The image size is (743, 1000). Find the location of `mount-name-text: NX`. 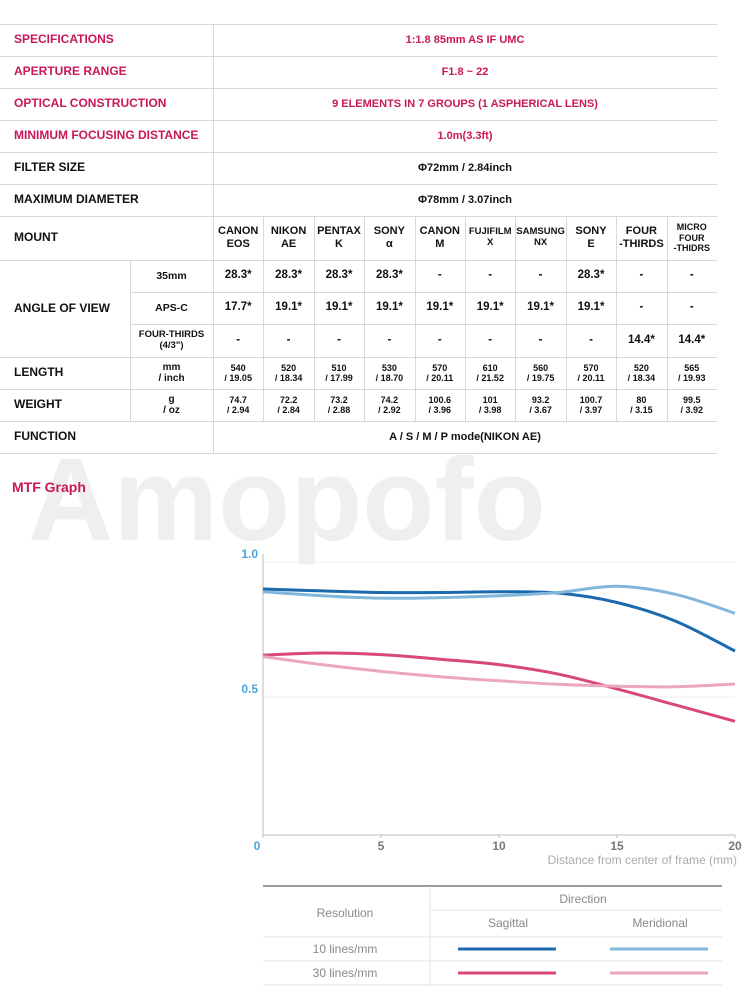

mount-name-text: NX is located at coordinates (540, 242).